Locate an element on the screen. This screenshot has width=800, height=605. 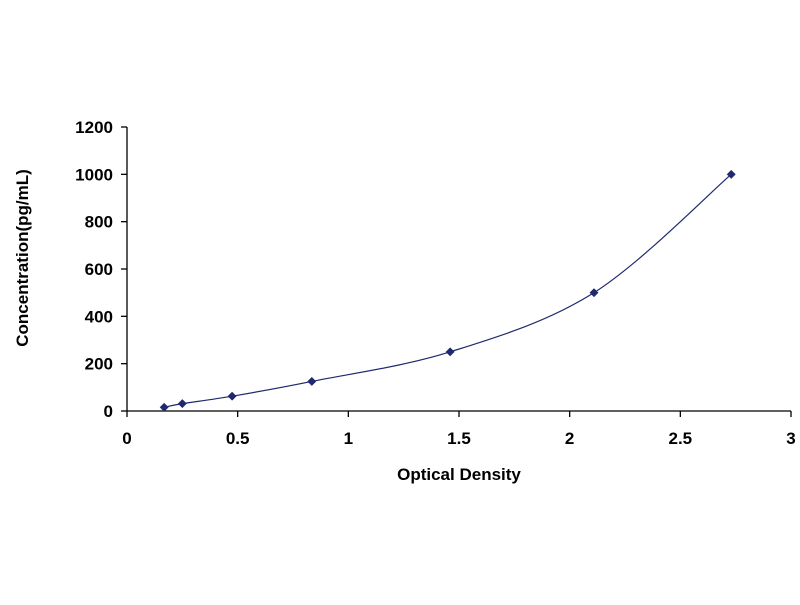
y-tick-label: 600 is located at coordinates (99, 269).